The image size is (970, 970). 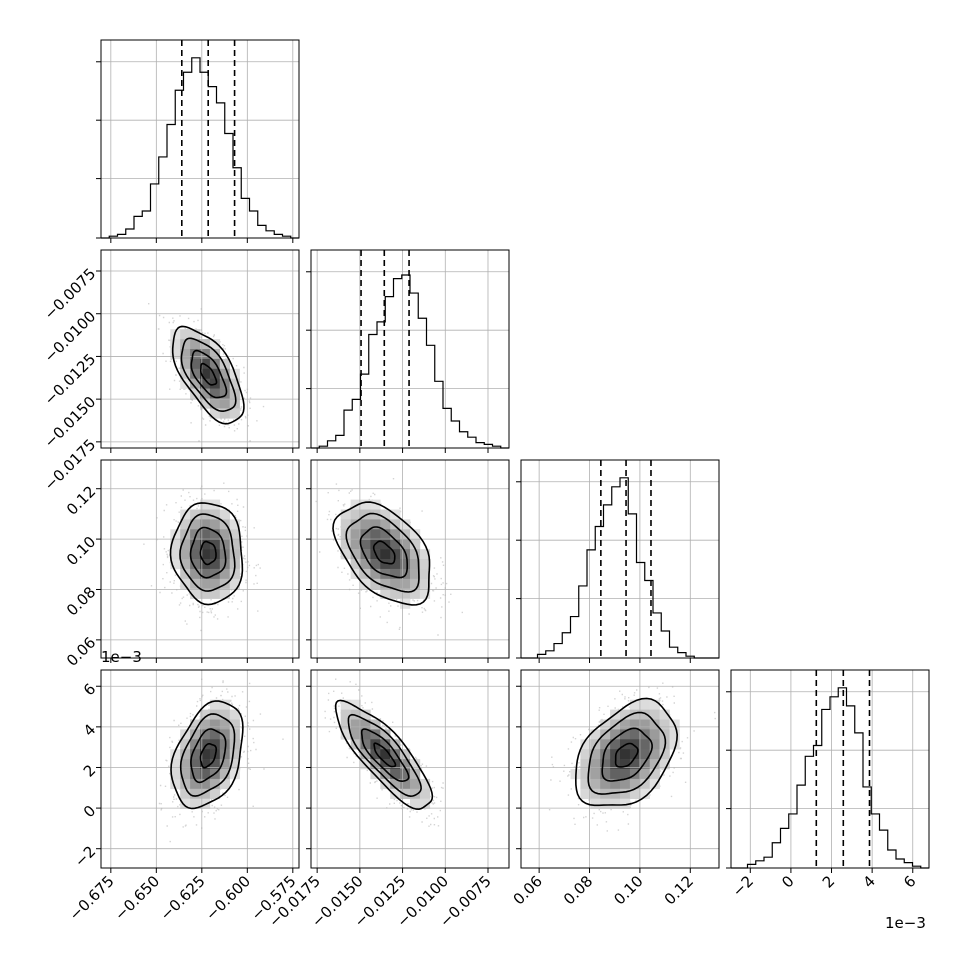 I want to click on x-tick-label: −0.625, so click(x=183, y=898).